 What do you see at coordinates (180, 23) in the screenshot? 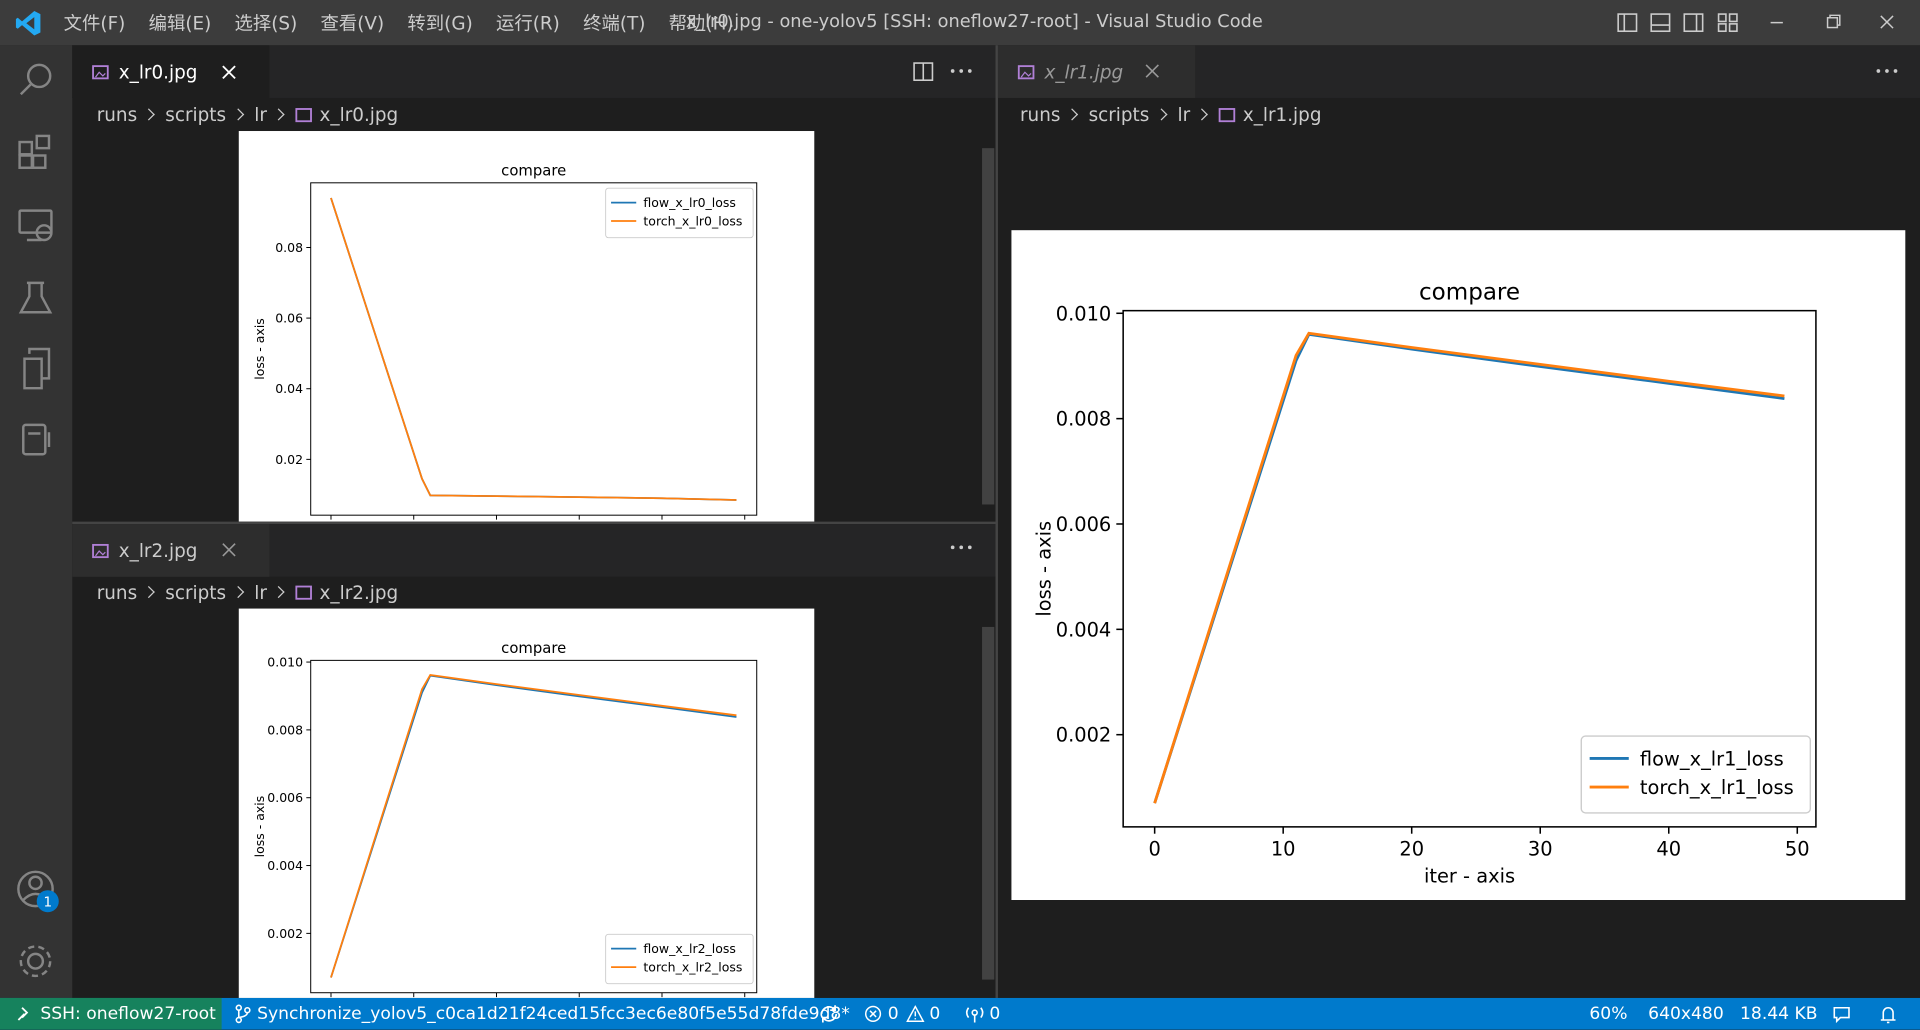
I see `menu-item: 编辑(E)` at bounding box center [180, 23].